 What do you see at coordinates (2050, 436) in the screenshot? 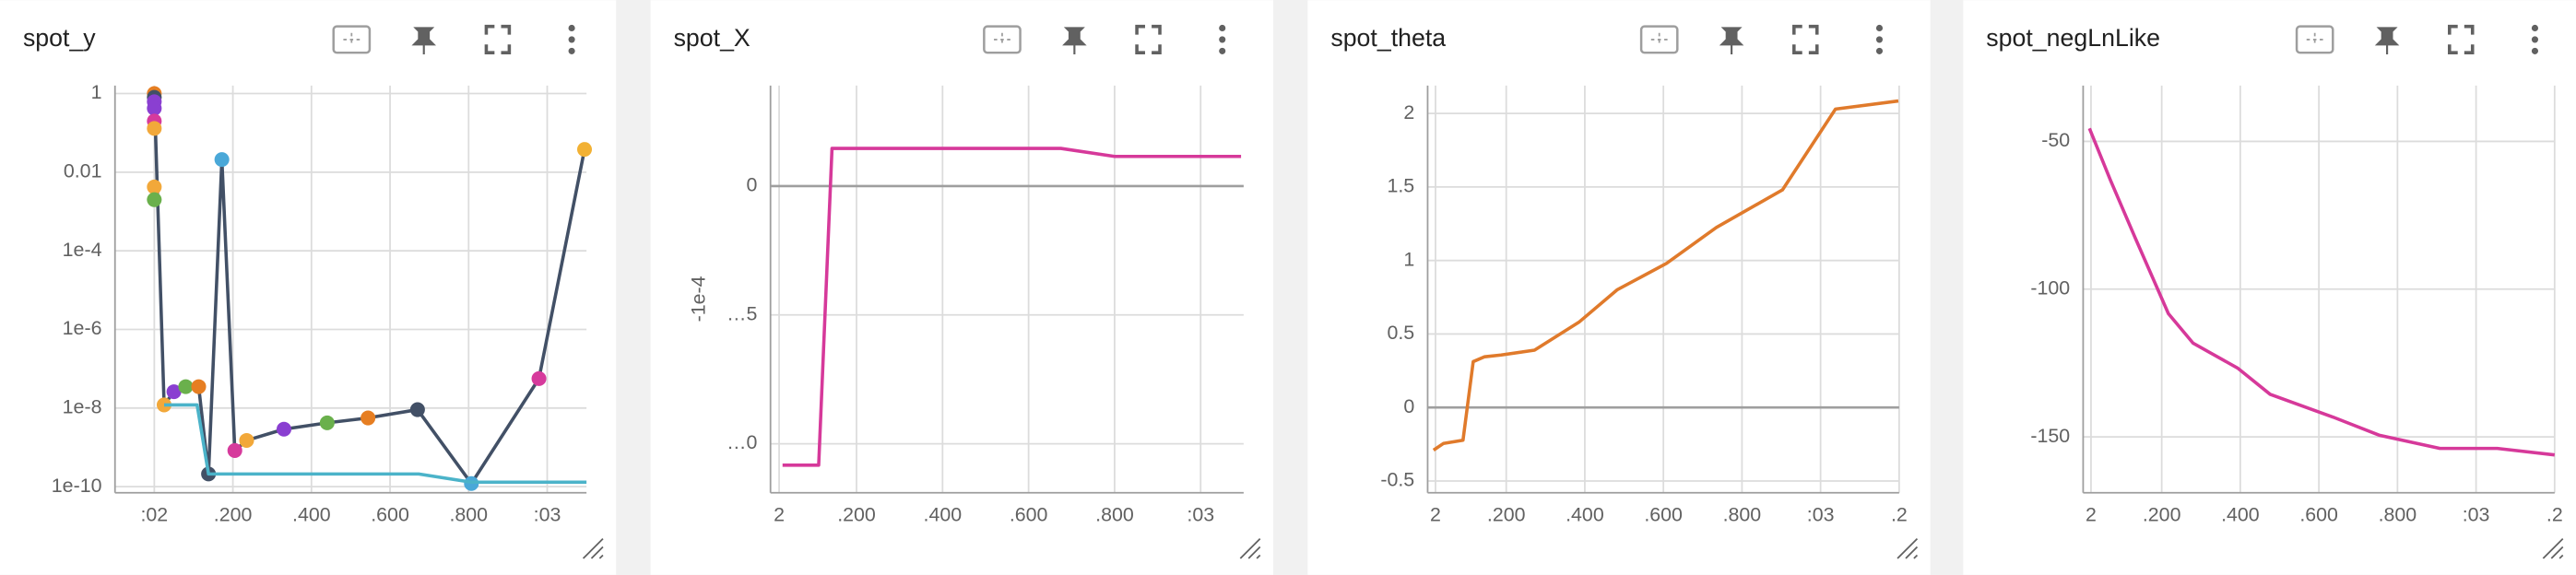
I see `y-tick-label: -150` at bounding box center [2050, 436].